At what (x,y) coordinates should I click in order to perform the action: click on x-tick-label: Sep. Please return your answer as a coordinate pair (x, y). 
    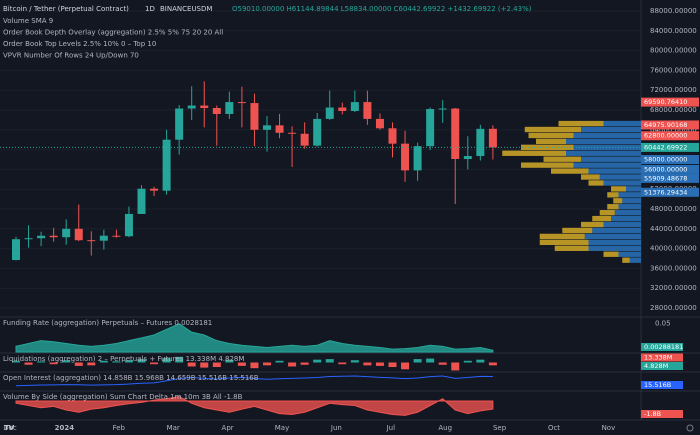
    Looking at the image, I should click on (500, 428).